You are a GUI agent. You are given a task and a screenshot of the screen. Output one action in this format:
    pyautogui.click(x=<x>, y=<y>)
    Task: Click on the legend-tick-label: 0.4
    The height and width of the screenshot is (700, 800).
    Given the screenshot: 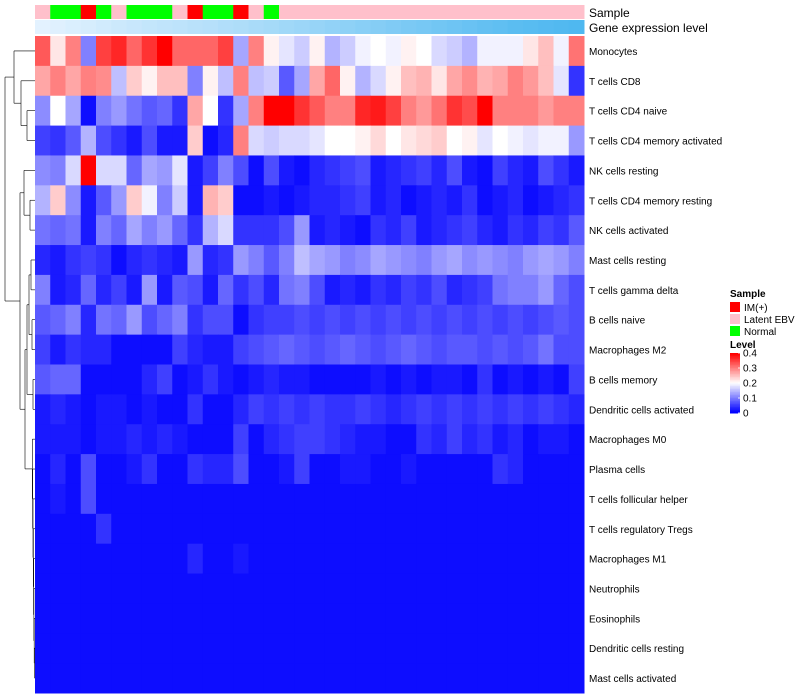 What is the action you would take?
    pyautogui.click(x=750, y=354)
    